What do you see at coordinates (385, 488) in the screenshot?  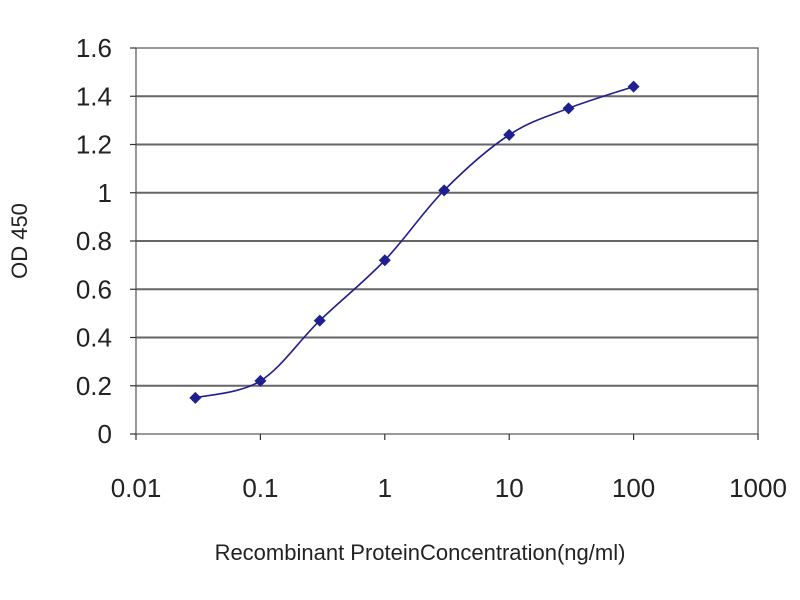 I see `x-tick-label: 1` at bounding box center [385, 488].